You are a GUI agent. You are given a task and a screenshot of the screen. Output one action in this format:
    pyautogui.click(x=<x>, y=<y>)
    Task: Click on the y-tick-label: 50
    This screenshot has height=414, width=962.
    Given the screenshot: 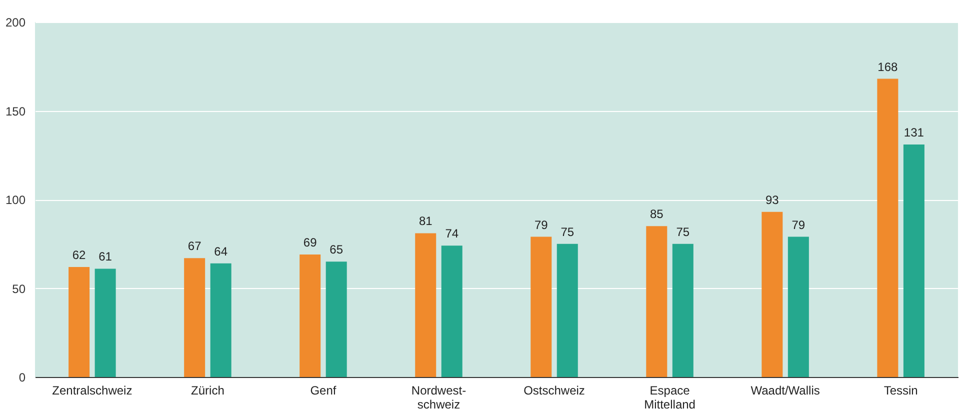 What is the action you would take?
    pyautogui.click(x=19, y=289)
    